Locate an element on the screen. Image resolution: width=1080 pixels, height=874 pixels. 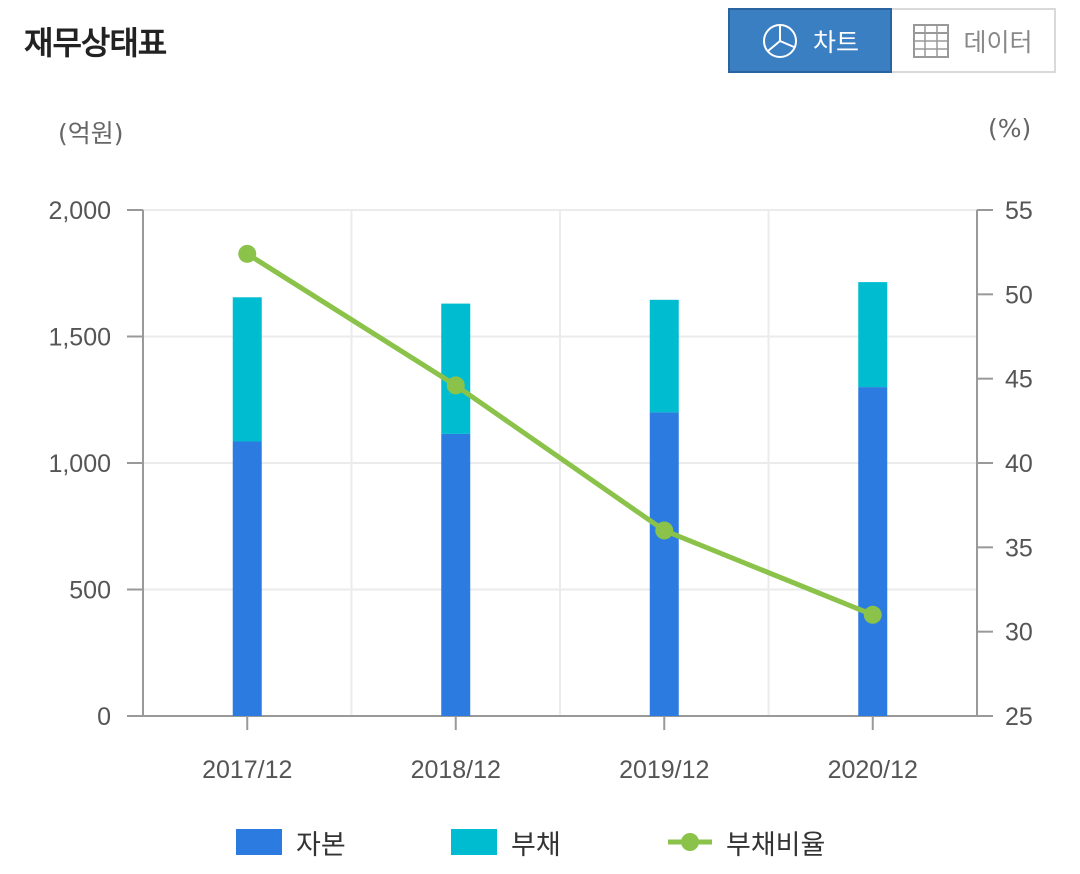
right-axis-unit: (%) is located at coordinates (1010, 128).